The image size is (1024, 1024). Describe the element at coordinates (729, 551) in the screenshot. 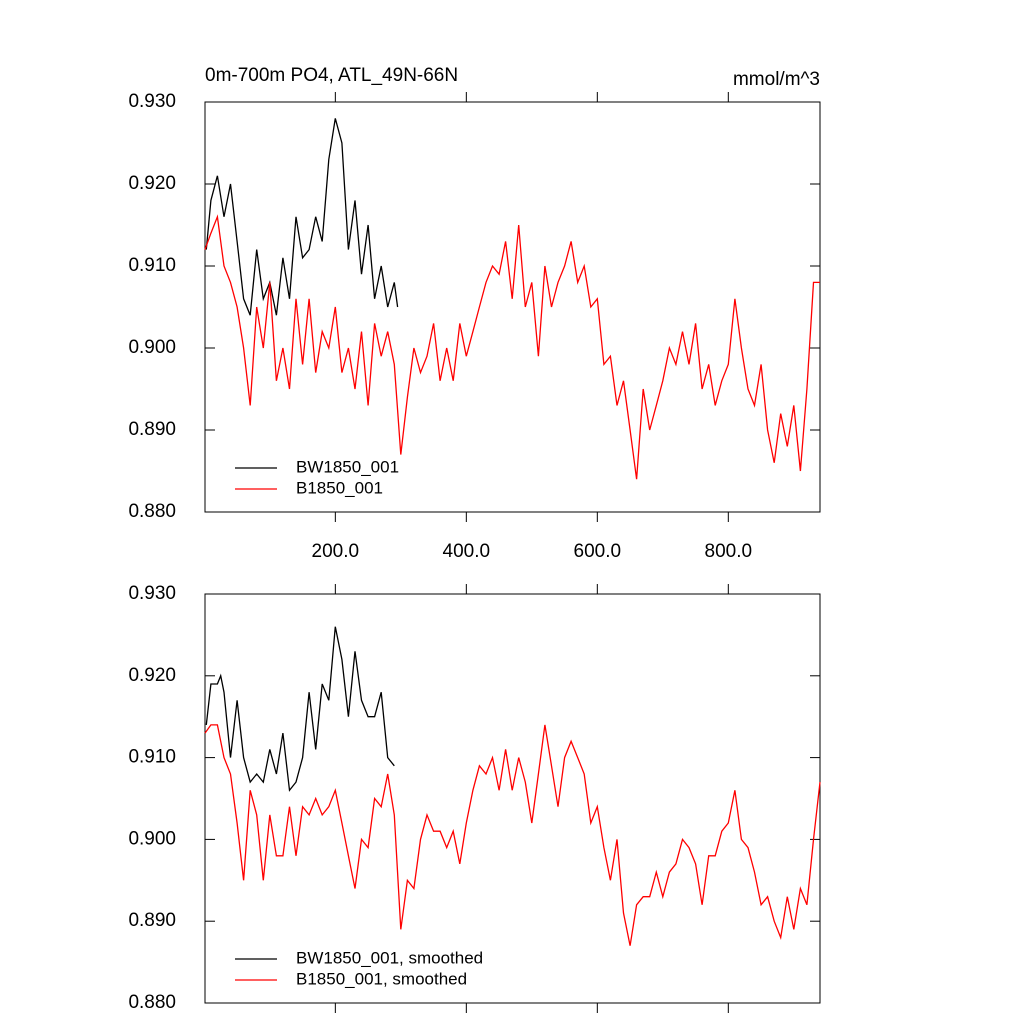

I see `x-tick-label: 800.0` at that location.